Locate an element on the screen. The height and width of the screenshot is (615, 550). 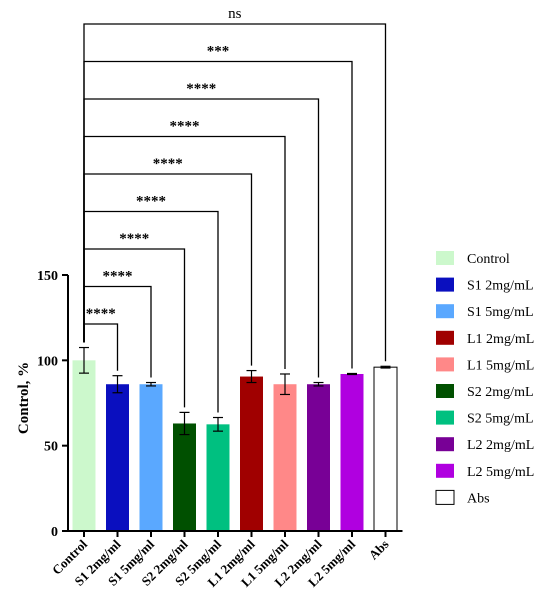
significance-label-3: **** is located at coordinates (134, 239).